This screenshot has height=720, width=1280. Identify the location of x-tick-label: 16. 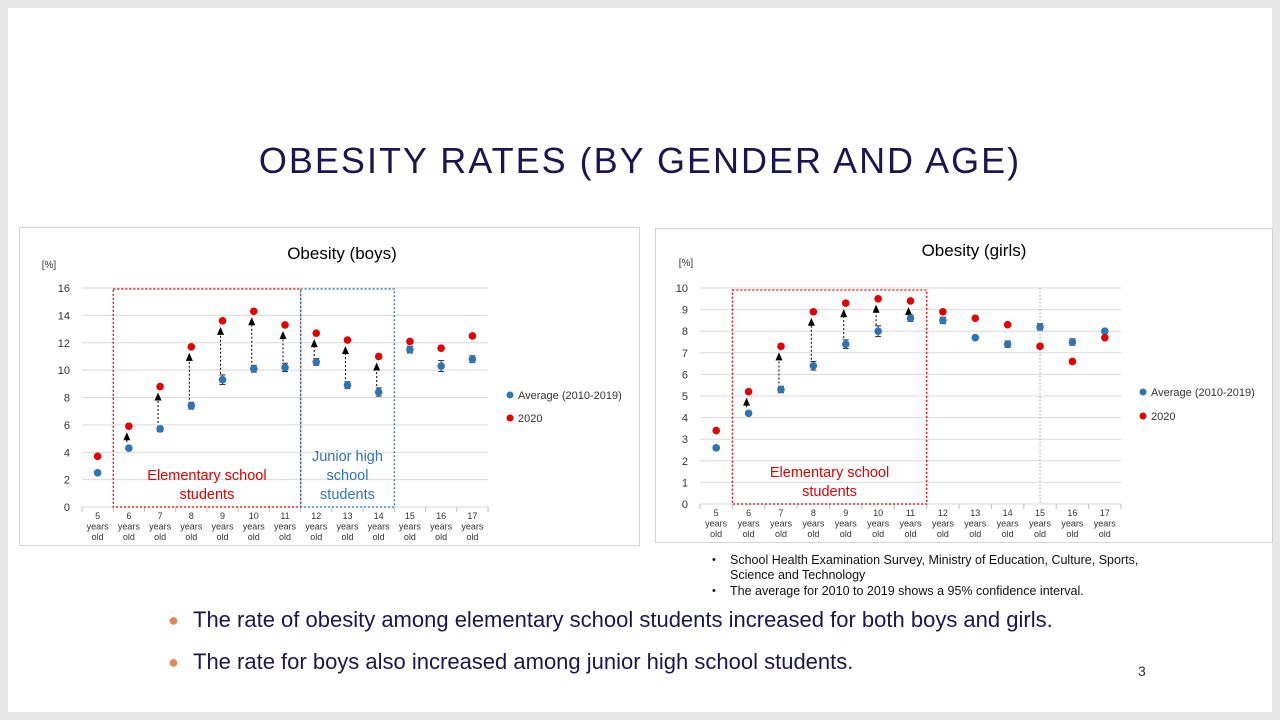
(441, 516).